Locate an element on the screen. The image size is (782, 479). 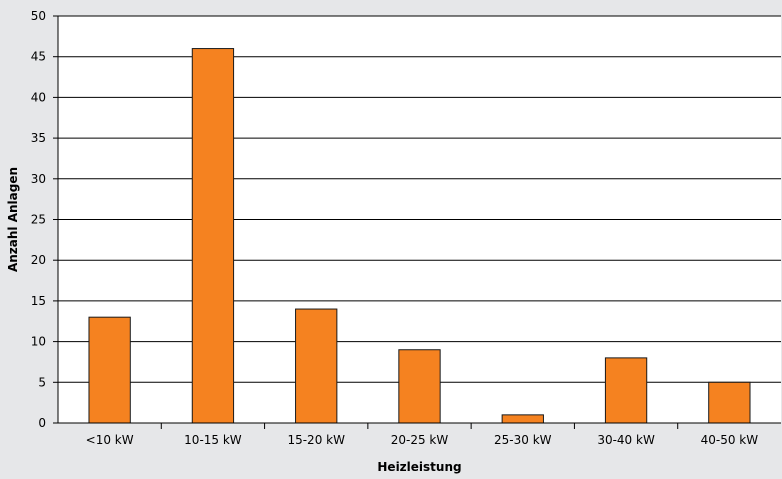
y-tick-label: 20 is located at coordinates (38, 260).